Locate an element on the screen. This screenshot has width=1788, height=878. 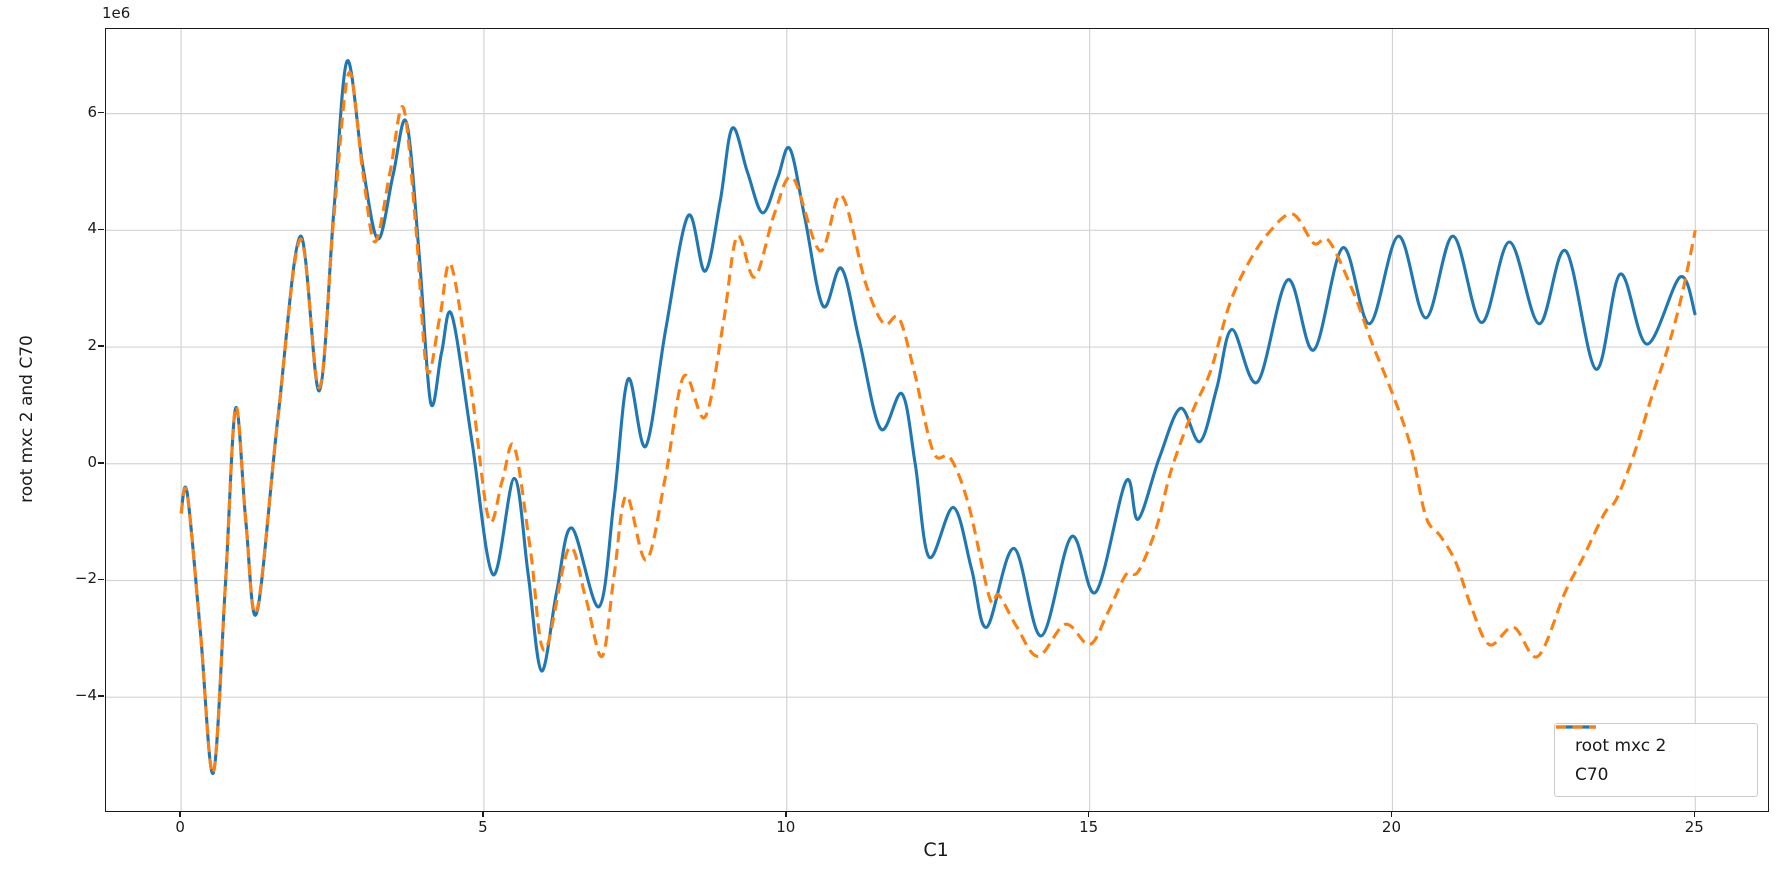
y-tick-label: −2 is located at coordinates (85, 578).